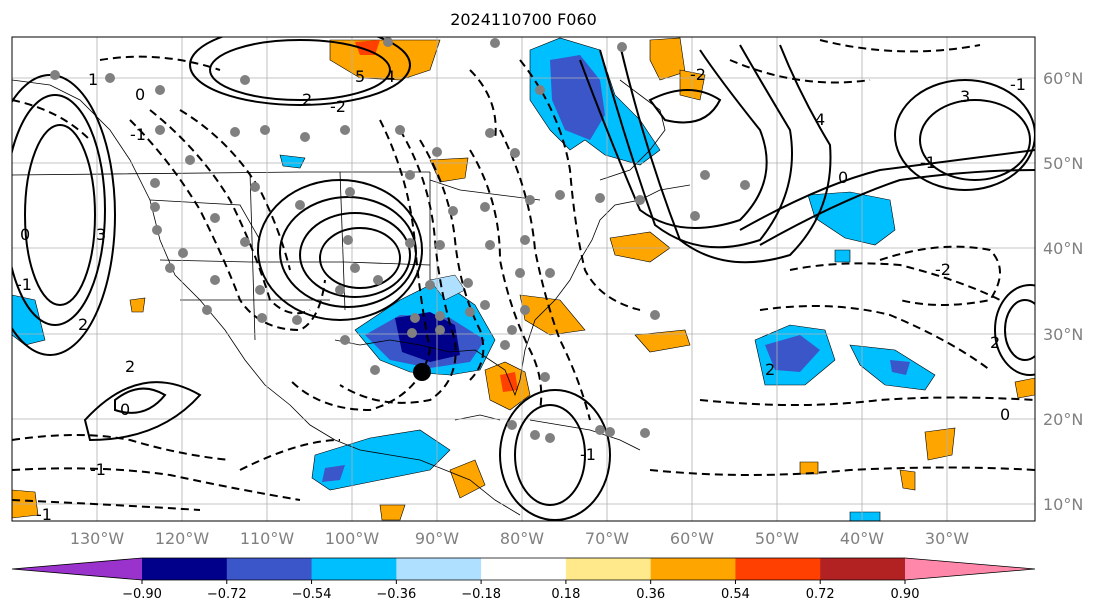  I want to click on high-north-ring1, so click(300, 70).